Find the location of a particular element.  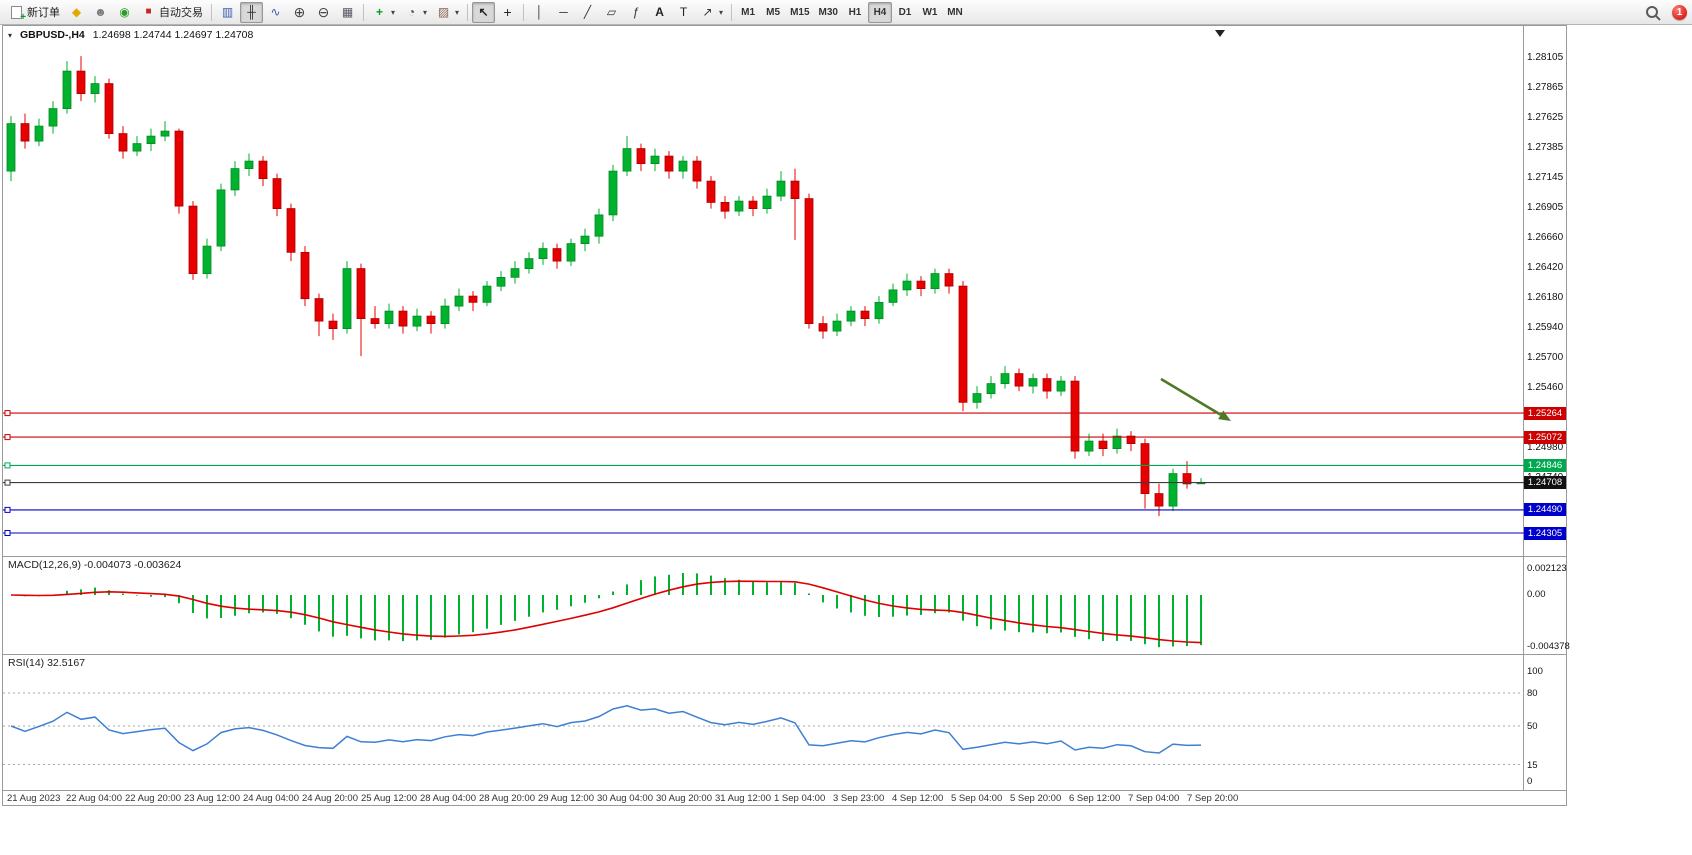

add-indicator-icon: + is located at coordinates (379, 12).